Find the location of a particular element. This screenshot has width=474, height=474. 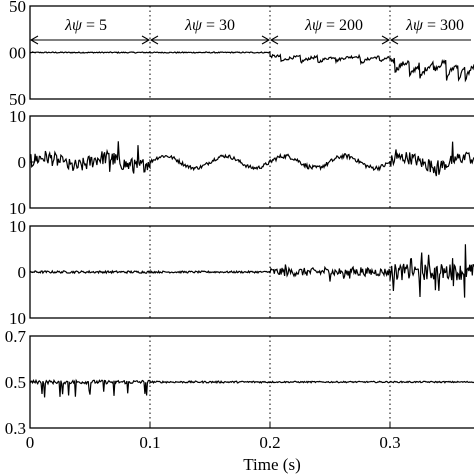

x-axis-title: Time (s) is located at coordinates (271, 464).